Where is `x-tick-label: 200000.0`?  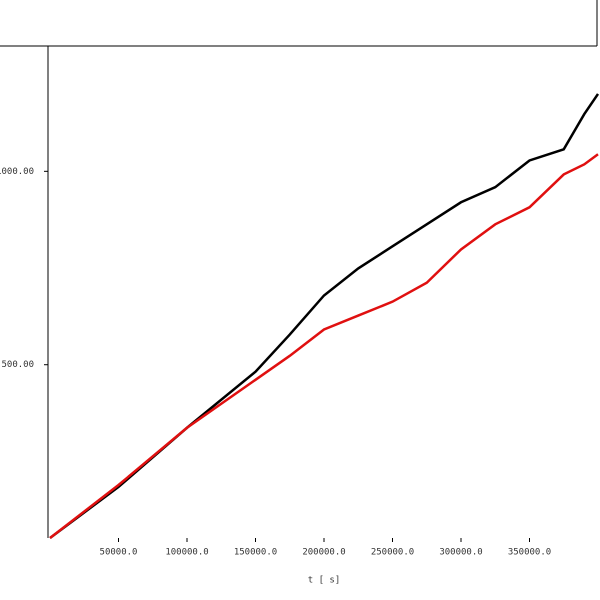 x-tick-label: 200000.0 is located at coordinates (323, 553).